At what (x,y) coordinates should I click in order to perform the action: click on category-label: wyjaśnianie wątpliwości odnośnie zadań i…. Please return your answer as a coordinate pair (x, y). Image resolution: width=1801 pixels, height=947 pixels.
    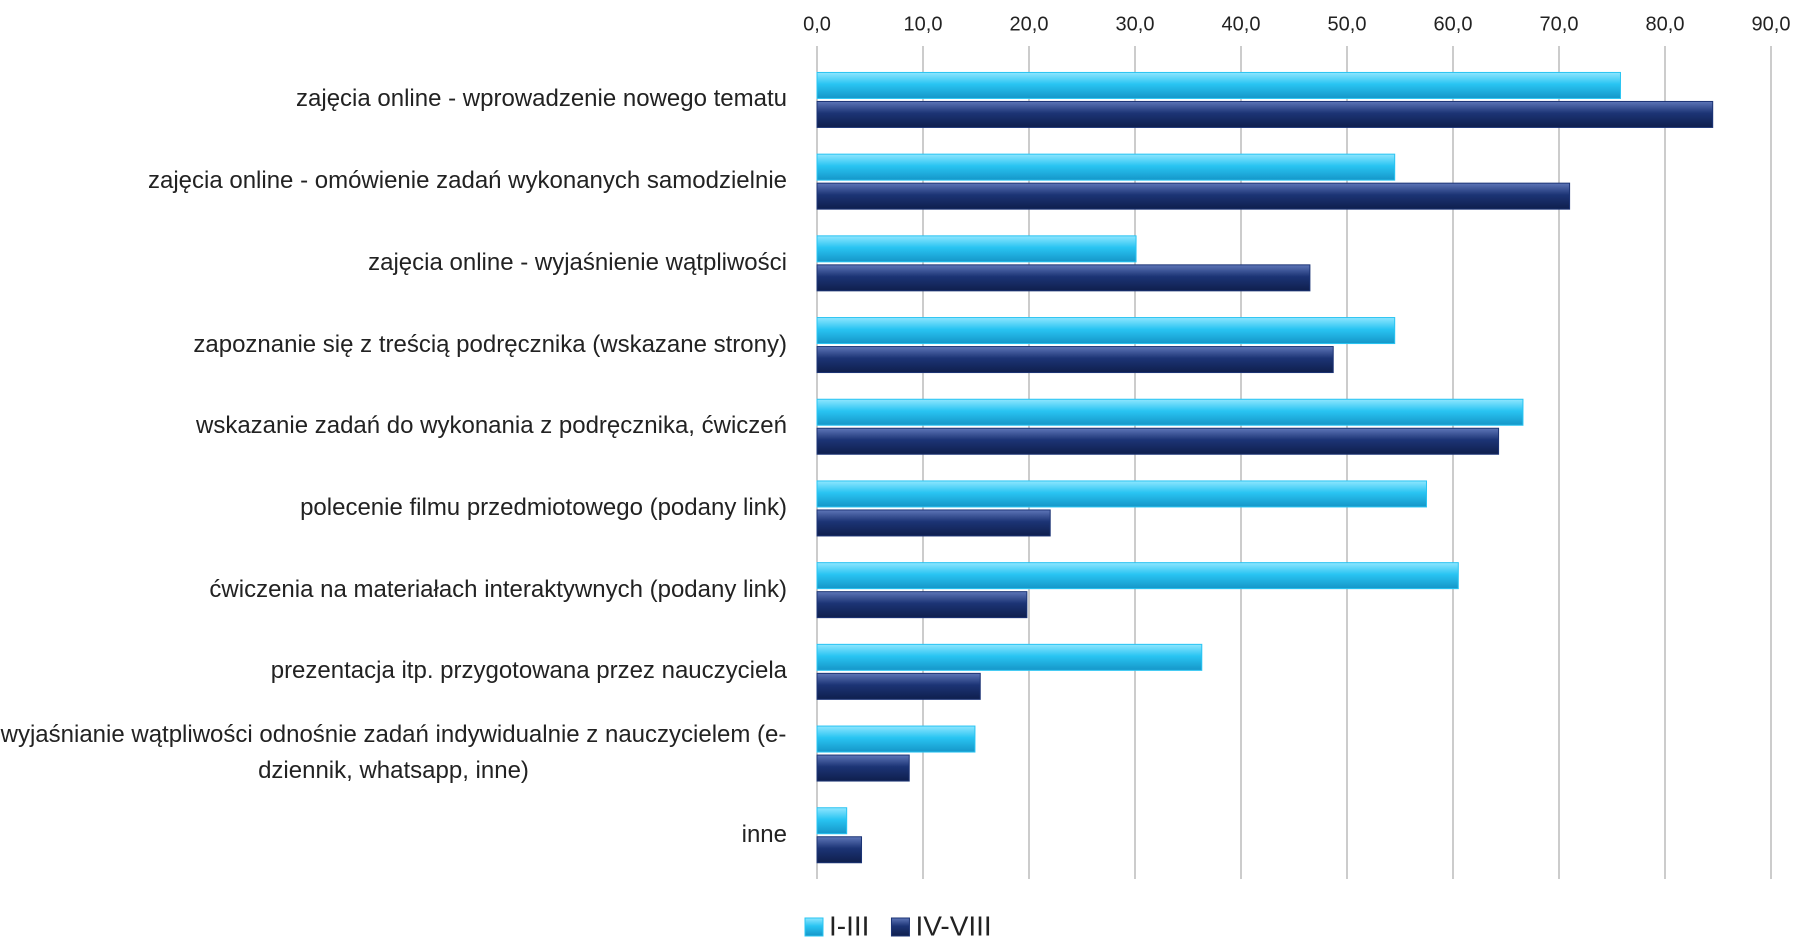
    Looking at the image, I should click on (393, 753).